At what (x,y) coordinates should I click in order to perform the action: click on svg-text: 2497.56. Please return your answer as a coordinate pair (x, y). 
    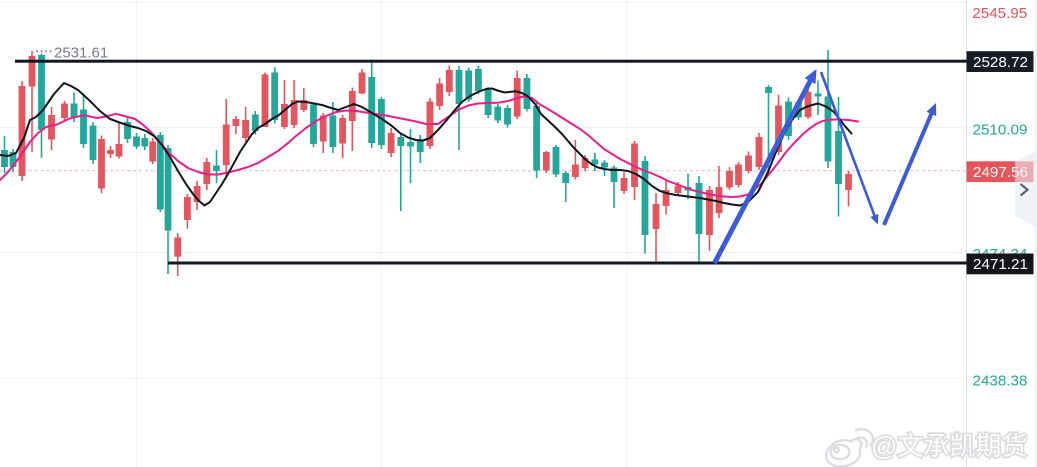
    Looking at the image, I should click on (1000, 172).